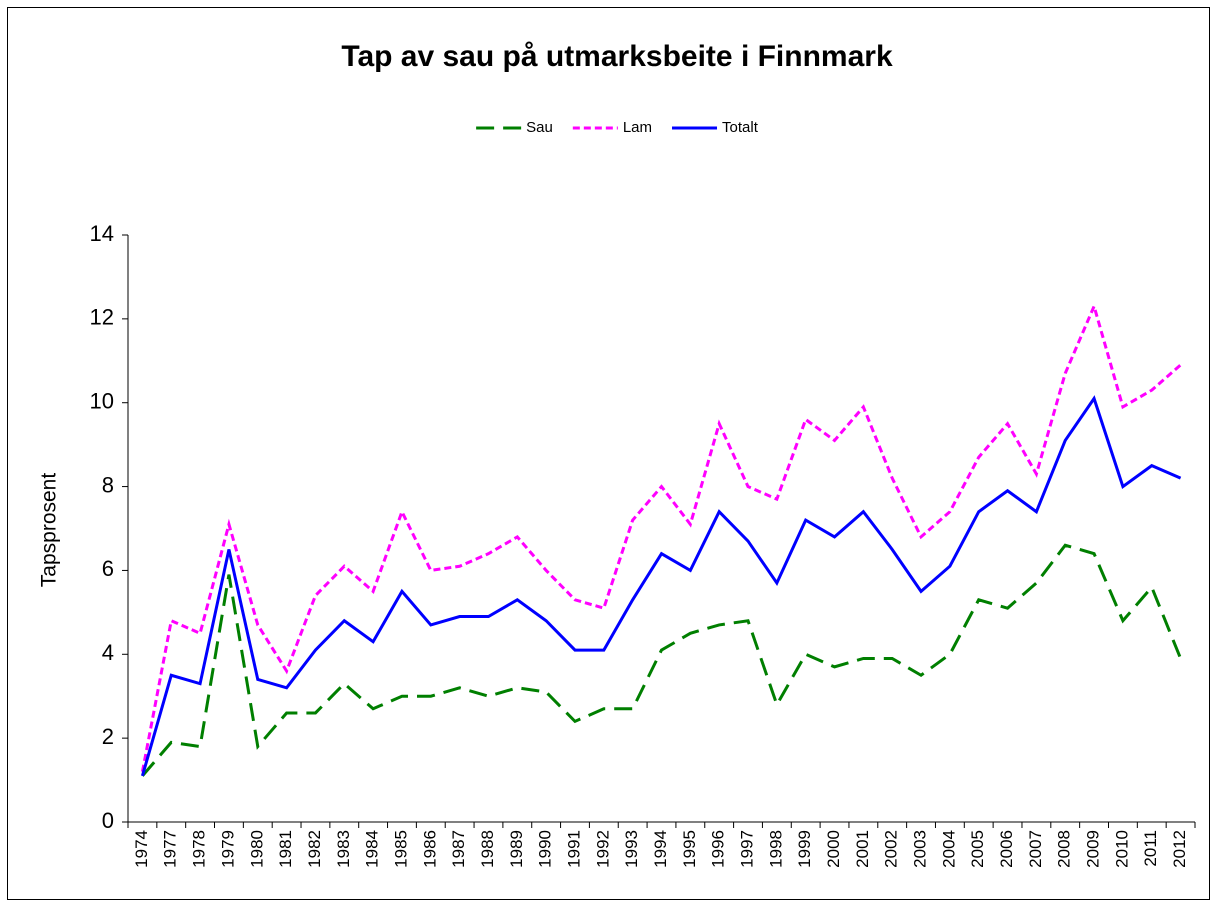  I want to click on x-tick-label: 1998, so click(775, 849).